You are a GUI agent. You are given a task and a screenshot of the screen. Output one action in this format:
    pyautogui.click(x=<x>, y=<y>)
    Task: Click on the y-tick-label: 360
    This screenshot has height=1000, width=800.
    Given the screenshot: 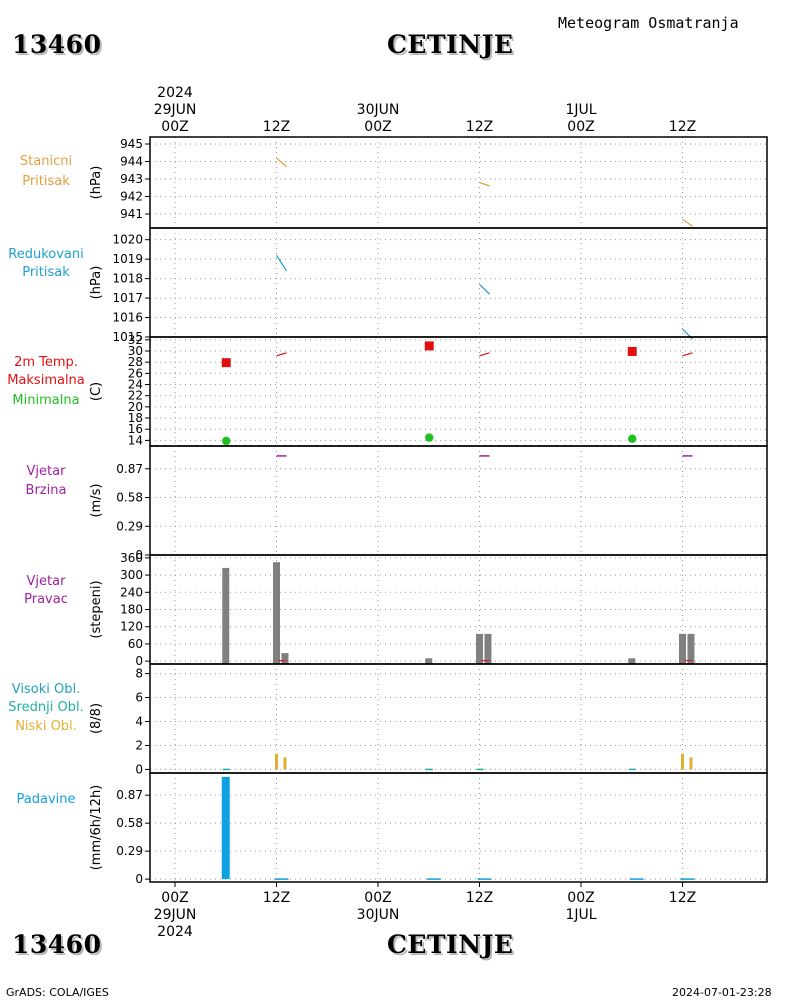 What is the action you would take?
    pyautogui.click(x=131, y=558)
    